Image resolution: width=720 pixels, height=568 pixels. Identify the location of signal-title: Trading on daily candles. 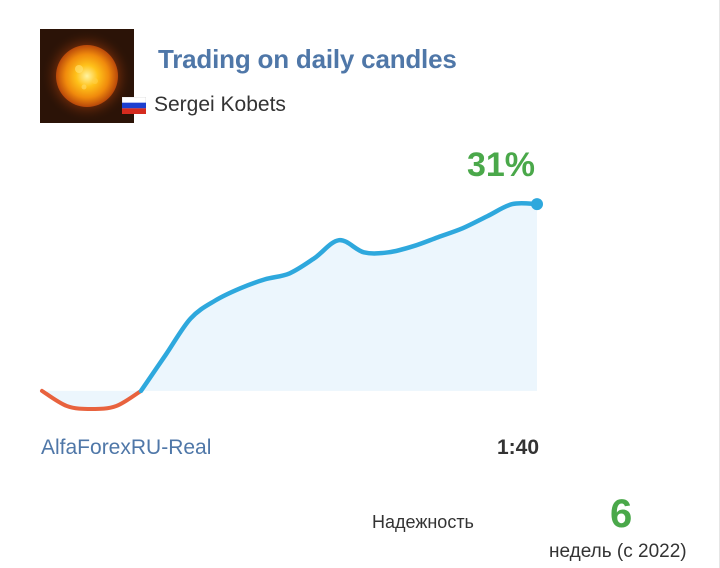
(307, 59).